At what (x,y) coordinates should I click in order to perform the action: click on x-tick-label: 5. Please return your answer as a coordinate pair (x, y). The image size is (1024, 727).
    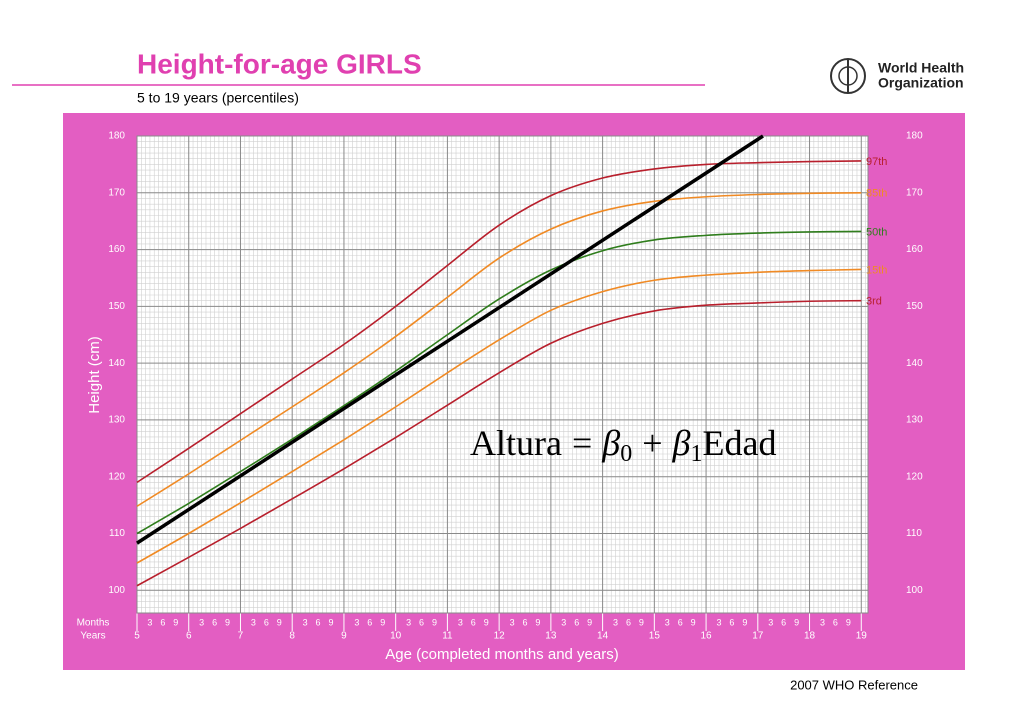
    Looking at the image, I should click on (137, 636).